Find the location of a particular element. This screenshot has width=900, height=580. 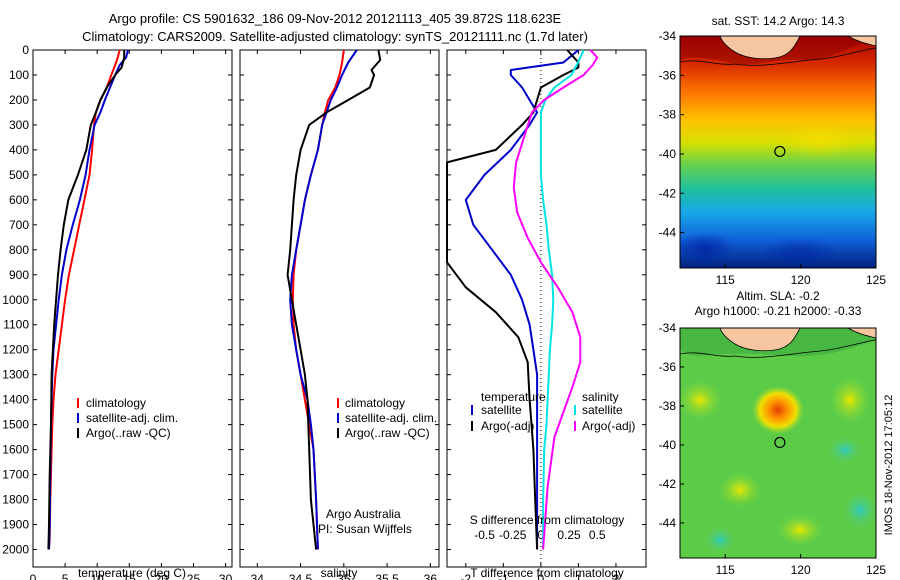

lat-tick-label: -34 is located at coordinates (668, 328).